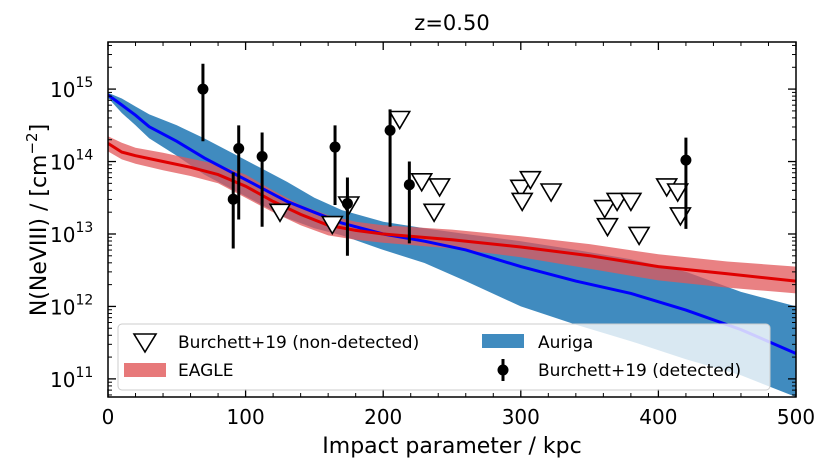 This screenshot has height=471, width=830. I want to click on y-axis-label-close: ], so click(39, 128).